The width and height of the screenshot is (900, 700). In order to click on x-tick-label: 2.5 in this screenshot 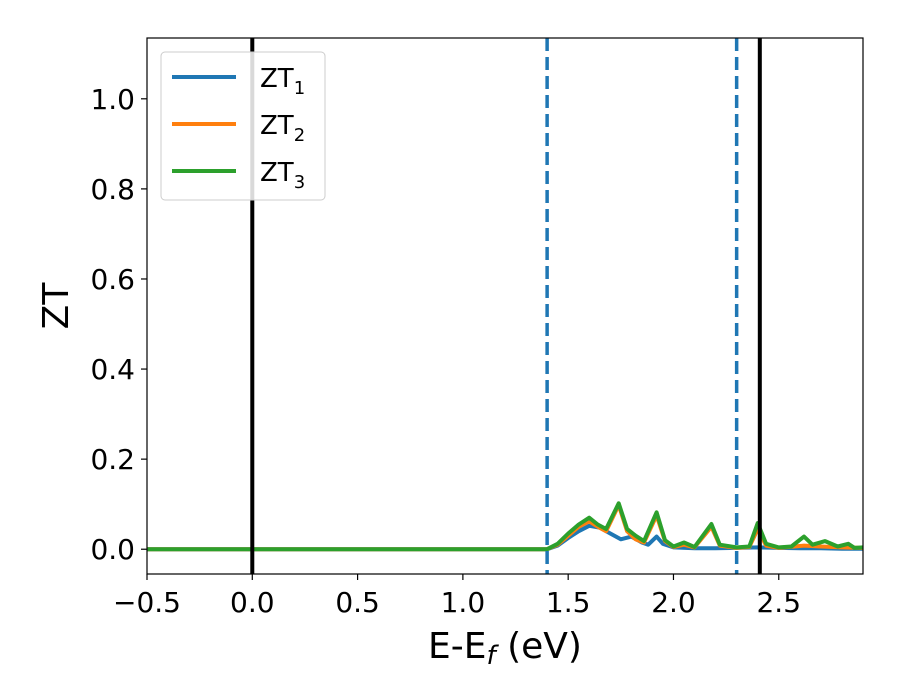, I will do `click(778, 602)`.